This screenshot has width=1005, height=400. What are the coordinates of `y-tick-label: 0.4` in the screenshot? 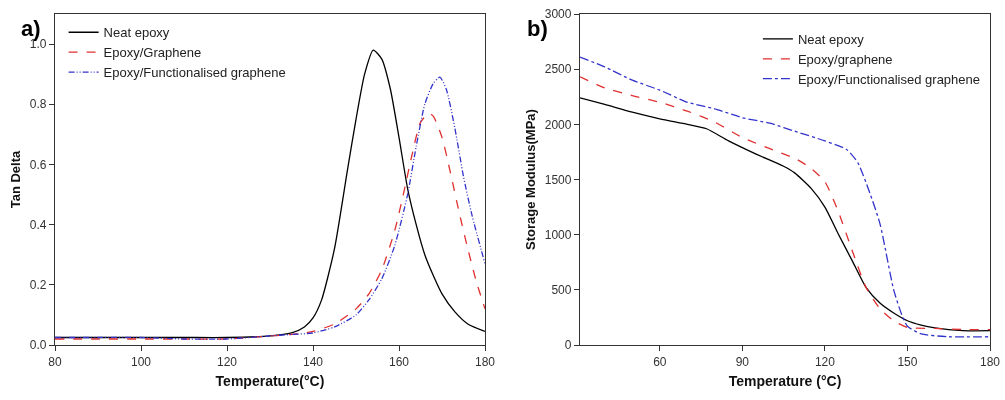 It's located at (38, 224).